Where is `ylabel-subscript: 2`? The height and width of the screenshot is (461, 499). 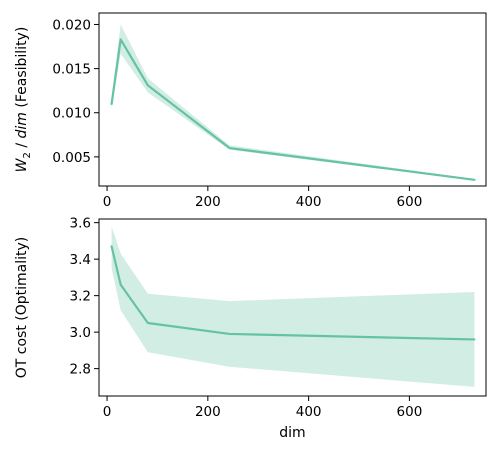 ylabel-subscript: 2 is located at coordinates (27, 155).